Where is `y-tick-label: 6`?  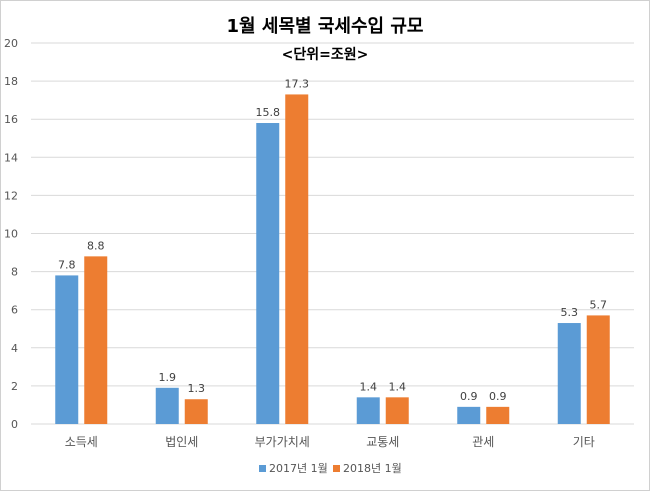 y-tick-label: 6 is located at coordinates (14, 310).